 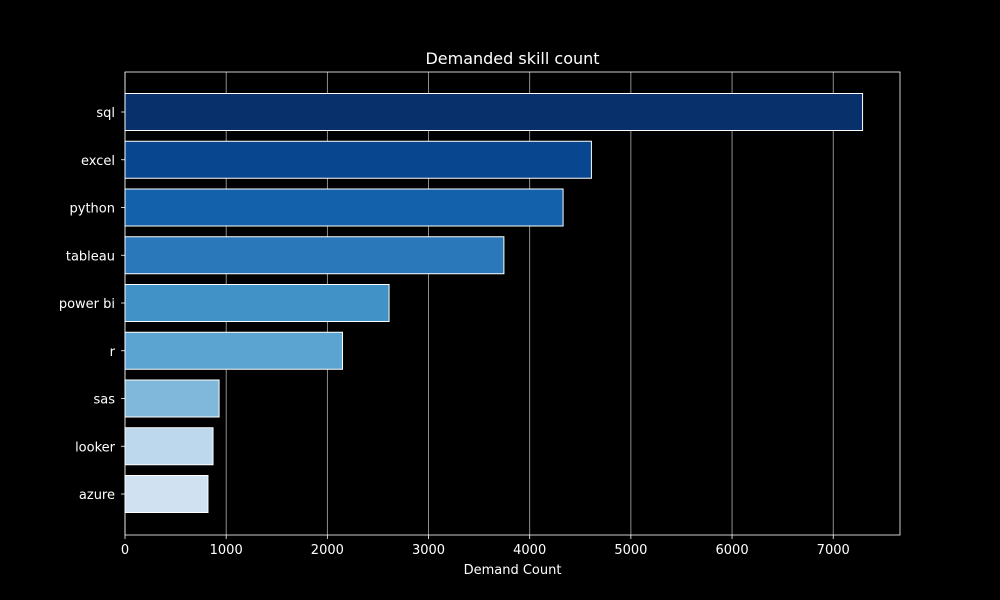 What do you see at coordinates (344, 207) in the screenshot?
I see `bar-python` at bounding box center [344, 207].